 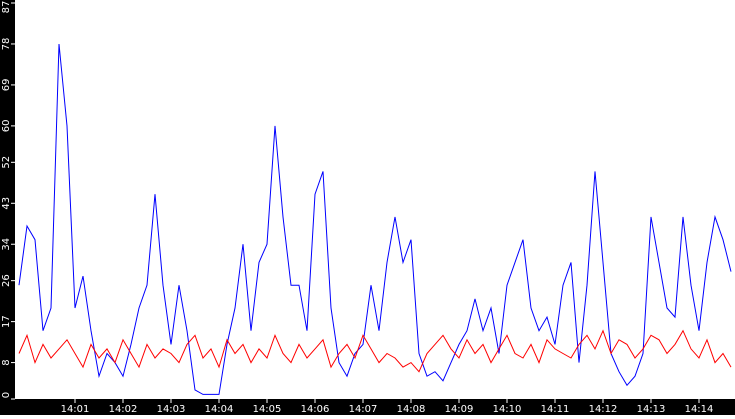 I want to click on x-tick-label: 14:07, so click(x=363, y=409).